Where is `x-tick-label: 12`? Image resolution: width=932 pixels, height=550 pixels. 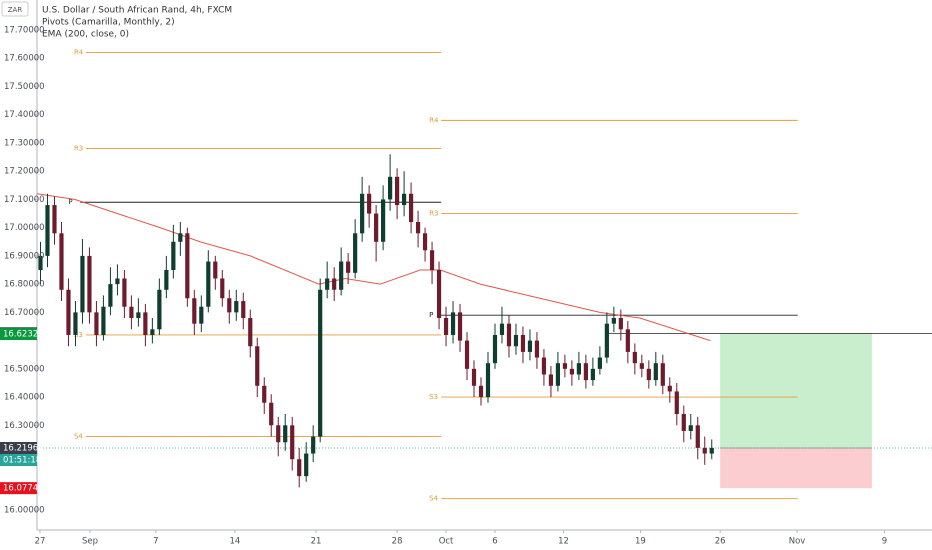
x-tick-label: 12 is located at coordinates (563, 542).